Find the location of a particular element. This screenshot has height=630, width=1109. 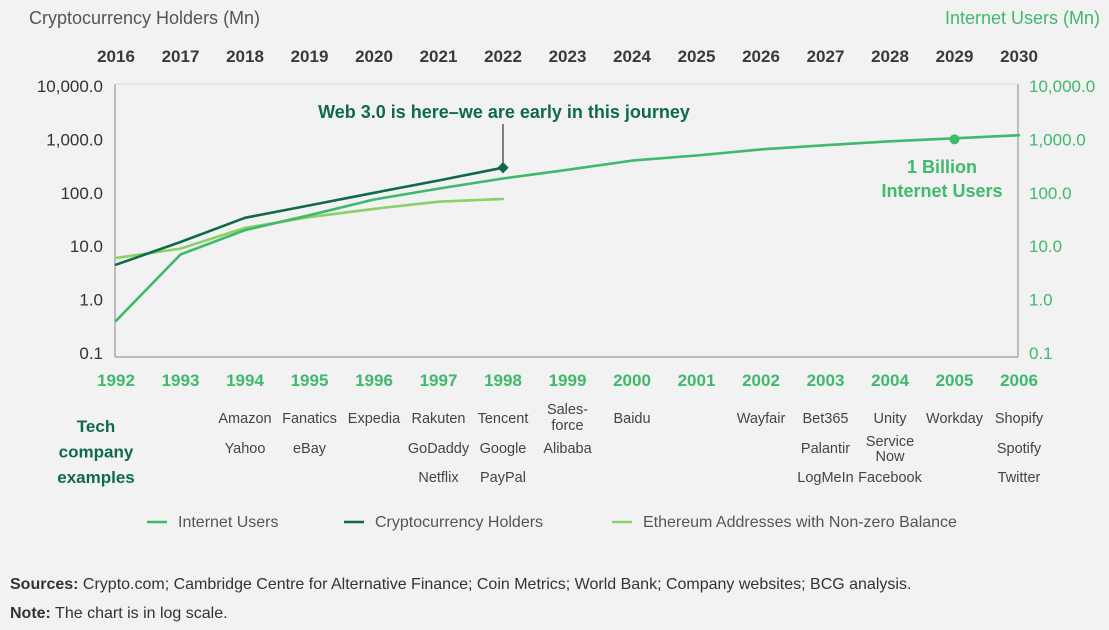

bottom-year-label: 2001 is located at coordinates (697, 380).